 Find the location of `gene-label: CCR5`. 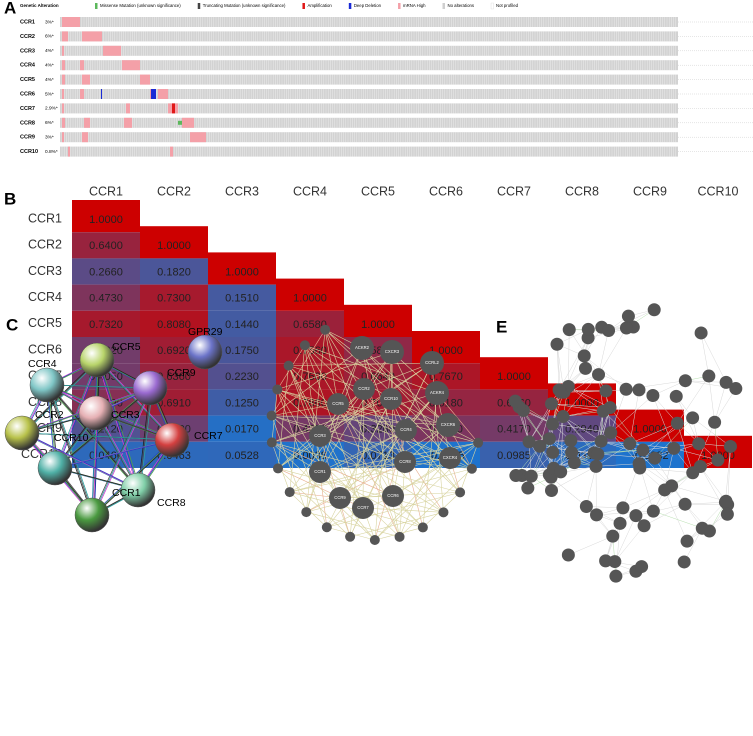

gene-label: CCR5 is located at coordinates (27, 80).